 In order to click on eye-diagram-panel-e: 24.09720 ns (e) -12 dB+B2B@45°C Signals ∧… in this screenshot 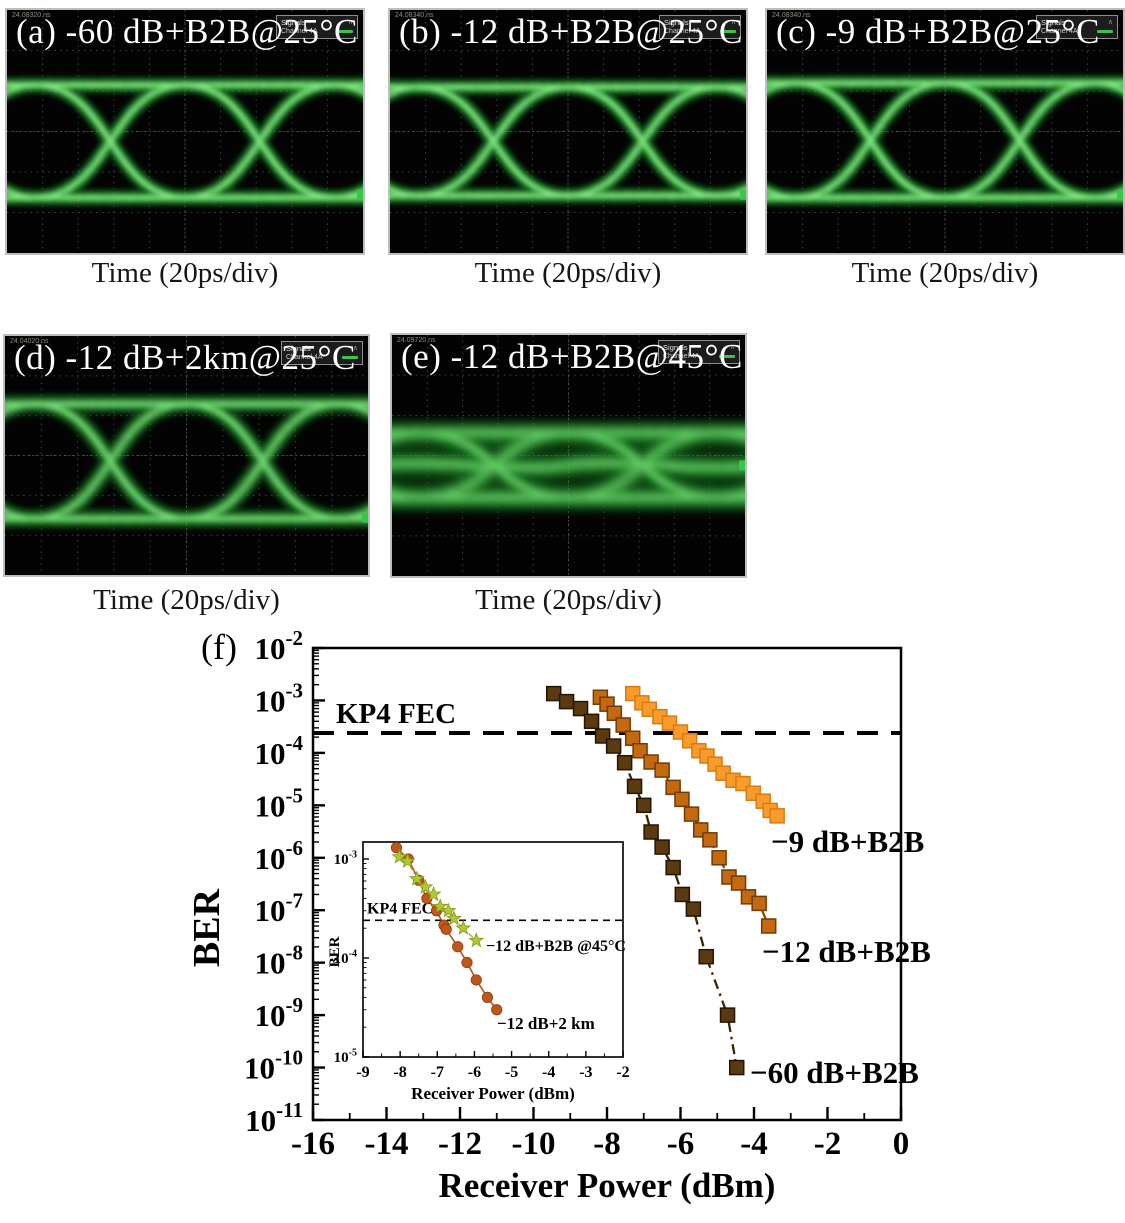, I will do `click(568, 455)`.